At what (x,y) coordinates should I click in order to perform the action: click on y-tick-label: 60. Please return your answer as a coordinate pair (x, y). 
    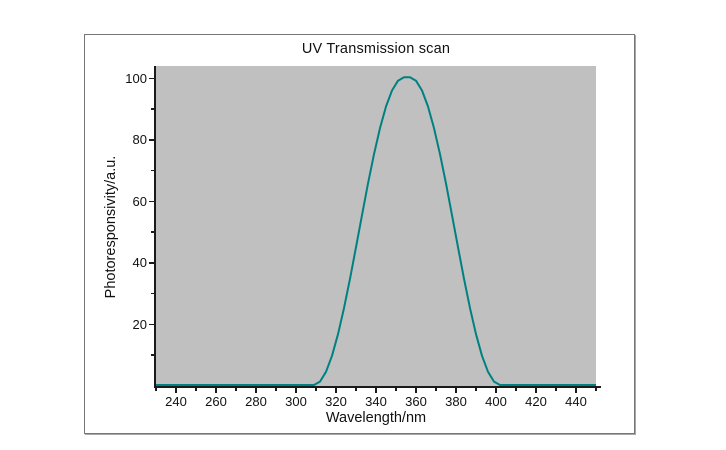
    Looking at the image, I should click on (139, 201).